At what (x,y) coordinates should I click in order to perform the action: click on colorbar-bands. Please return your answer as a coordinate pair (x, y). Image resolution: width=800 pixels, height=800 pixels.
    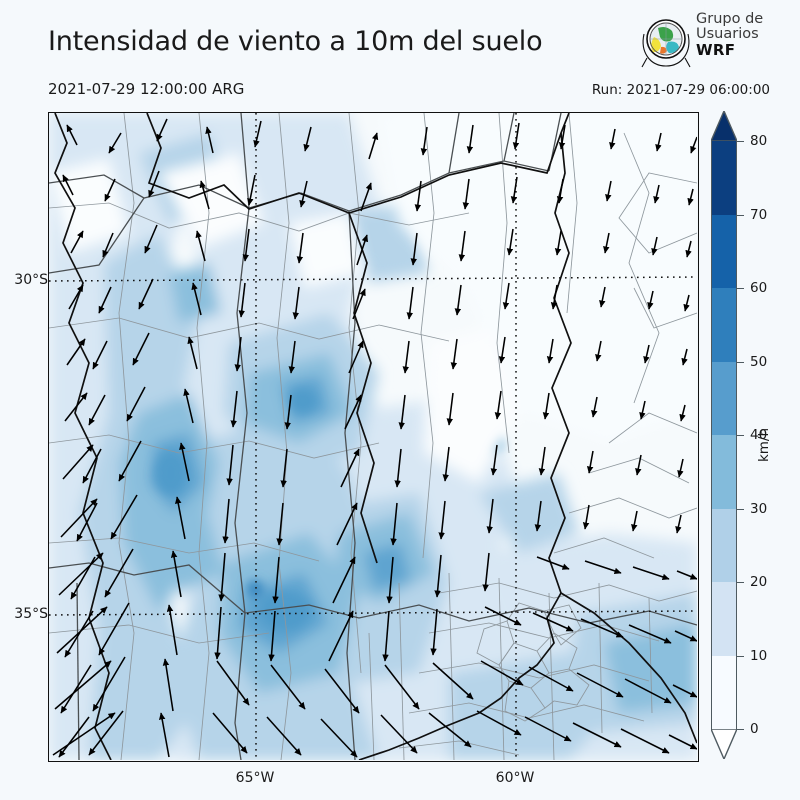
    Looking at the image, I should click on (724, 434).